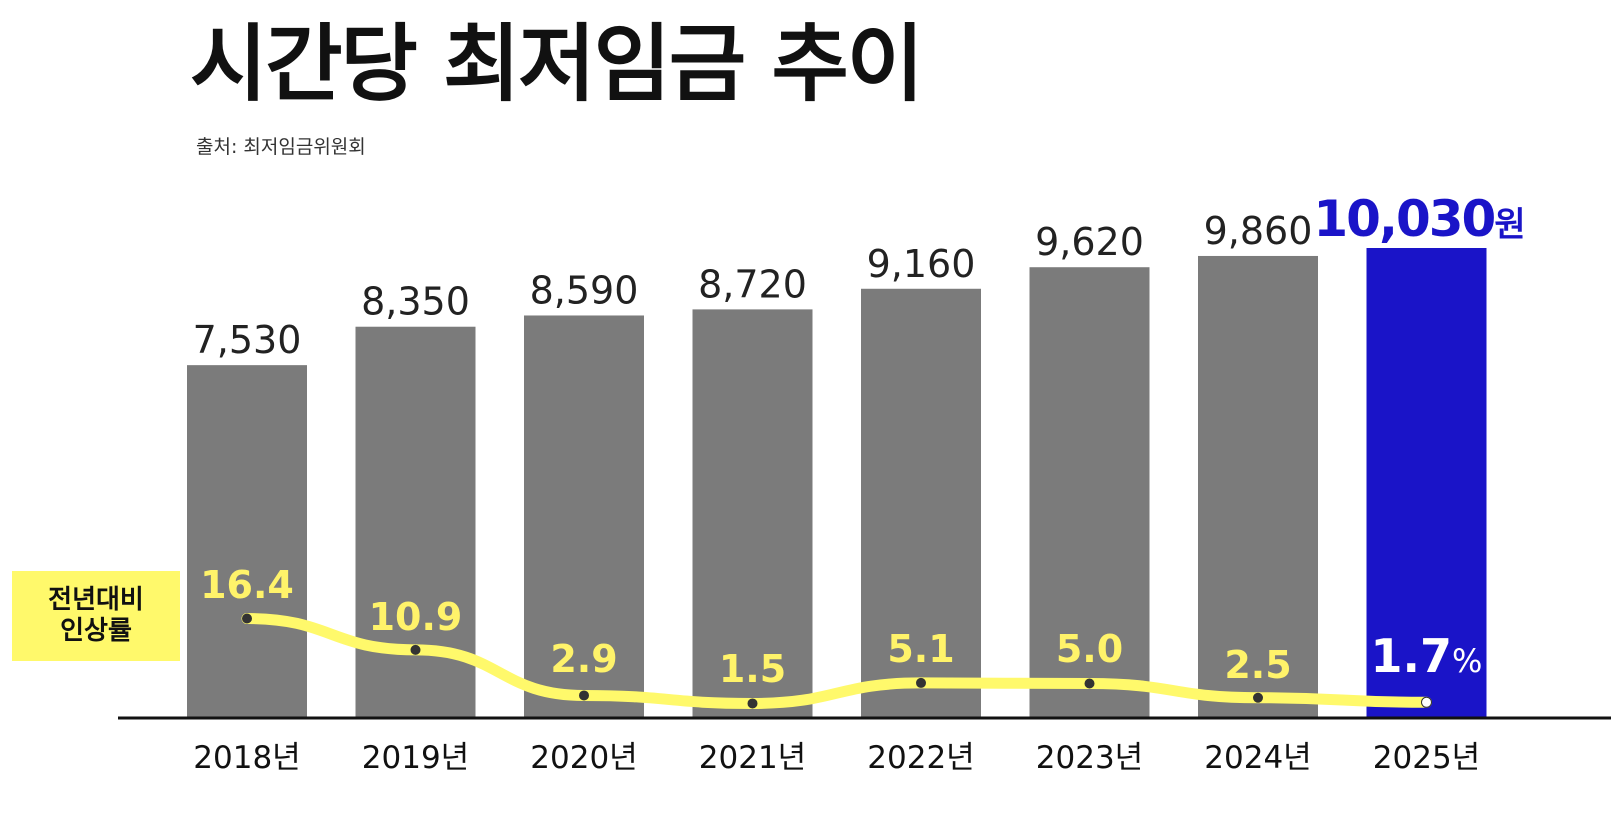 The height and width of the screenshot is (838, 1611). I want to click on x-tick-label-0: 2018년, so click(246, 758).